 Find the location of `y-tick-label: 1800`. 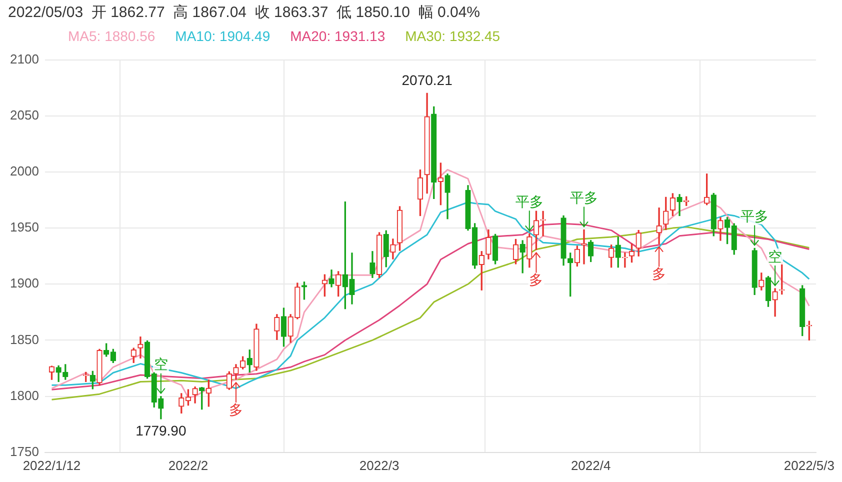

y-tick-label: 1800 is located at coordinates (24, 395).